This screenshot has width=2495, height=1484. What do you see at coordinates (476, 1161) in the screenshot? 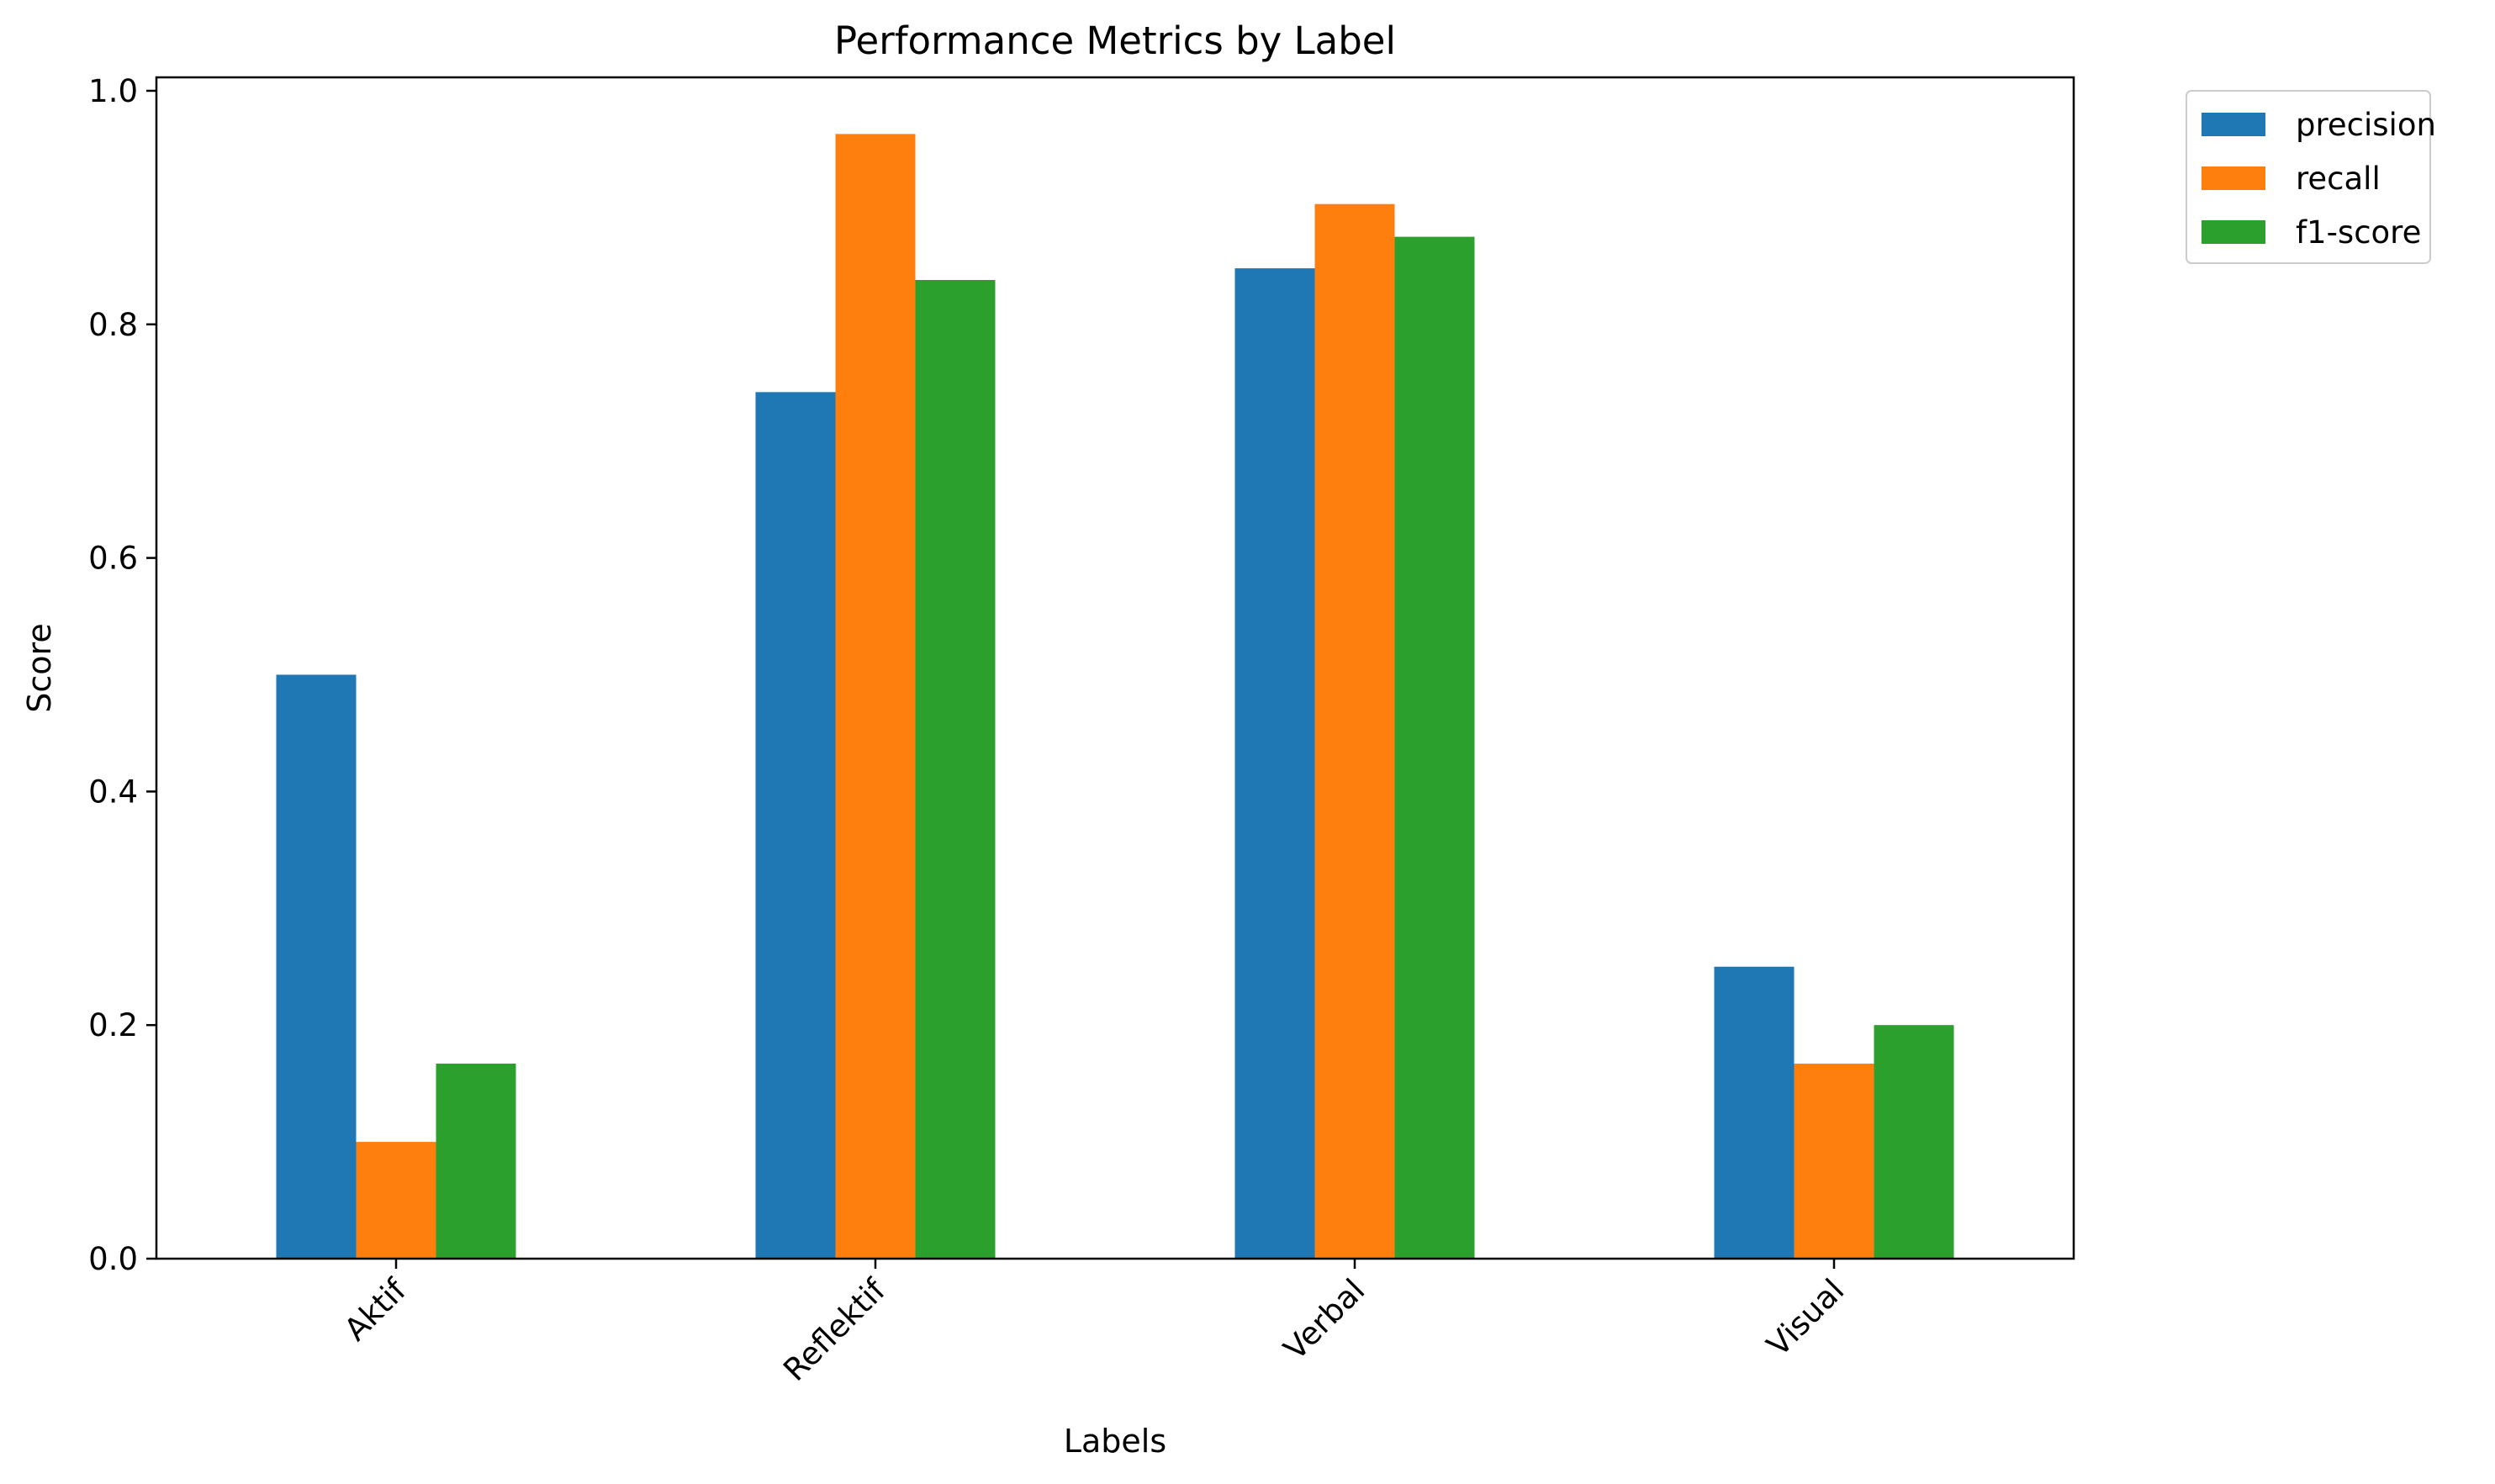
I see `bar-f1-score-aktif` at bounding box center [476, 1161].